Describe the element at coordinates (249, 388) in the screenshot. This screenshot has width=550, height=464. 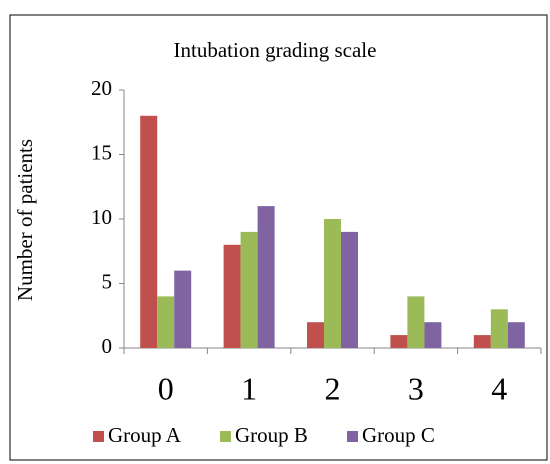
I see `x-tick-label: 1` at that location.